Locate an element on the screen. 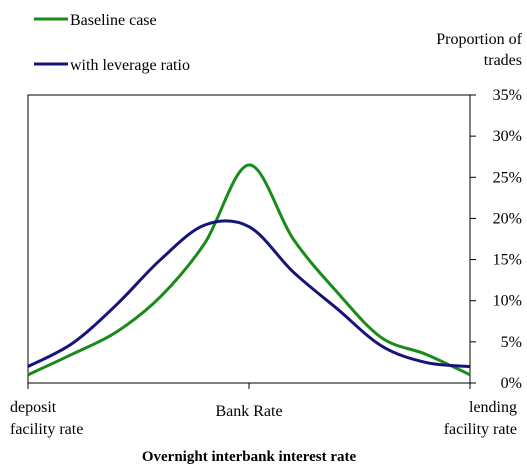 The image size is (527, 466). y-tick-label: 20% is located at coordinates (507, 218).